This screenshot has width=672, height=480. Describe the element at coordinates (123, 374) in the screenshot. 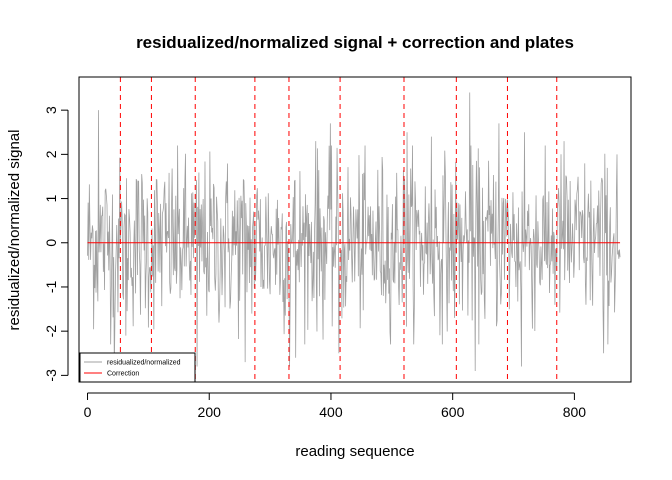

I see `legend-label-correction: Correction` at that location.